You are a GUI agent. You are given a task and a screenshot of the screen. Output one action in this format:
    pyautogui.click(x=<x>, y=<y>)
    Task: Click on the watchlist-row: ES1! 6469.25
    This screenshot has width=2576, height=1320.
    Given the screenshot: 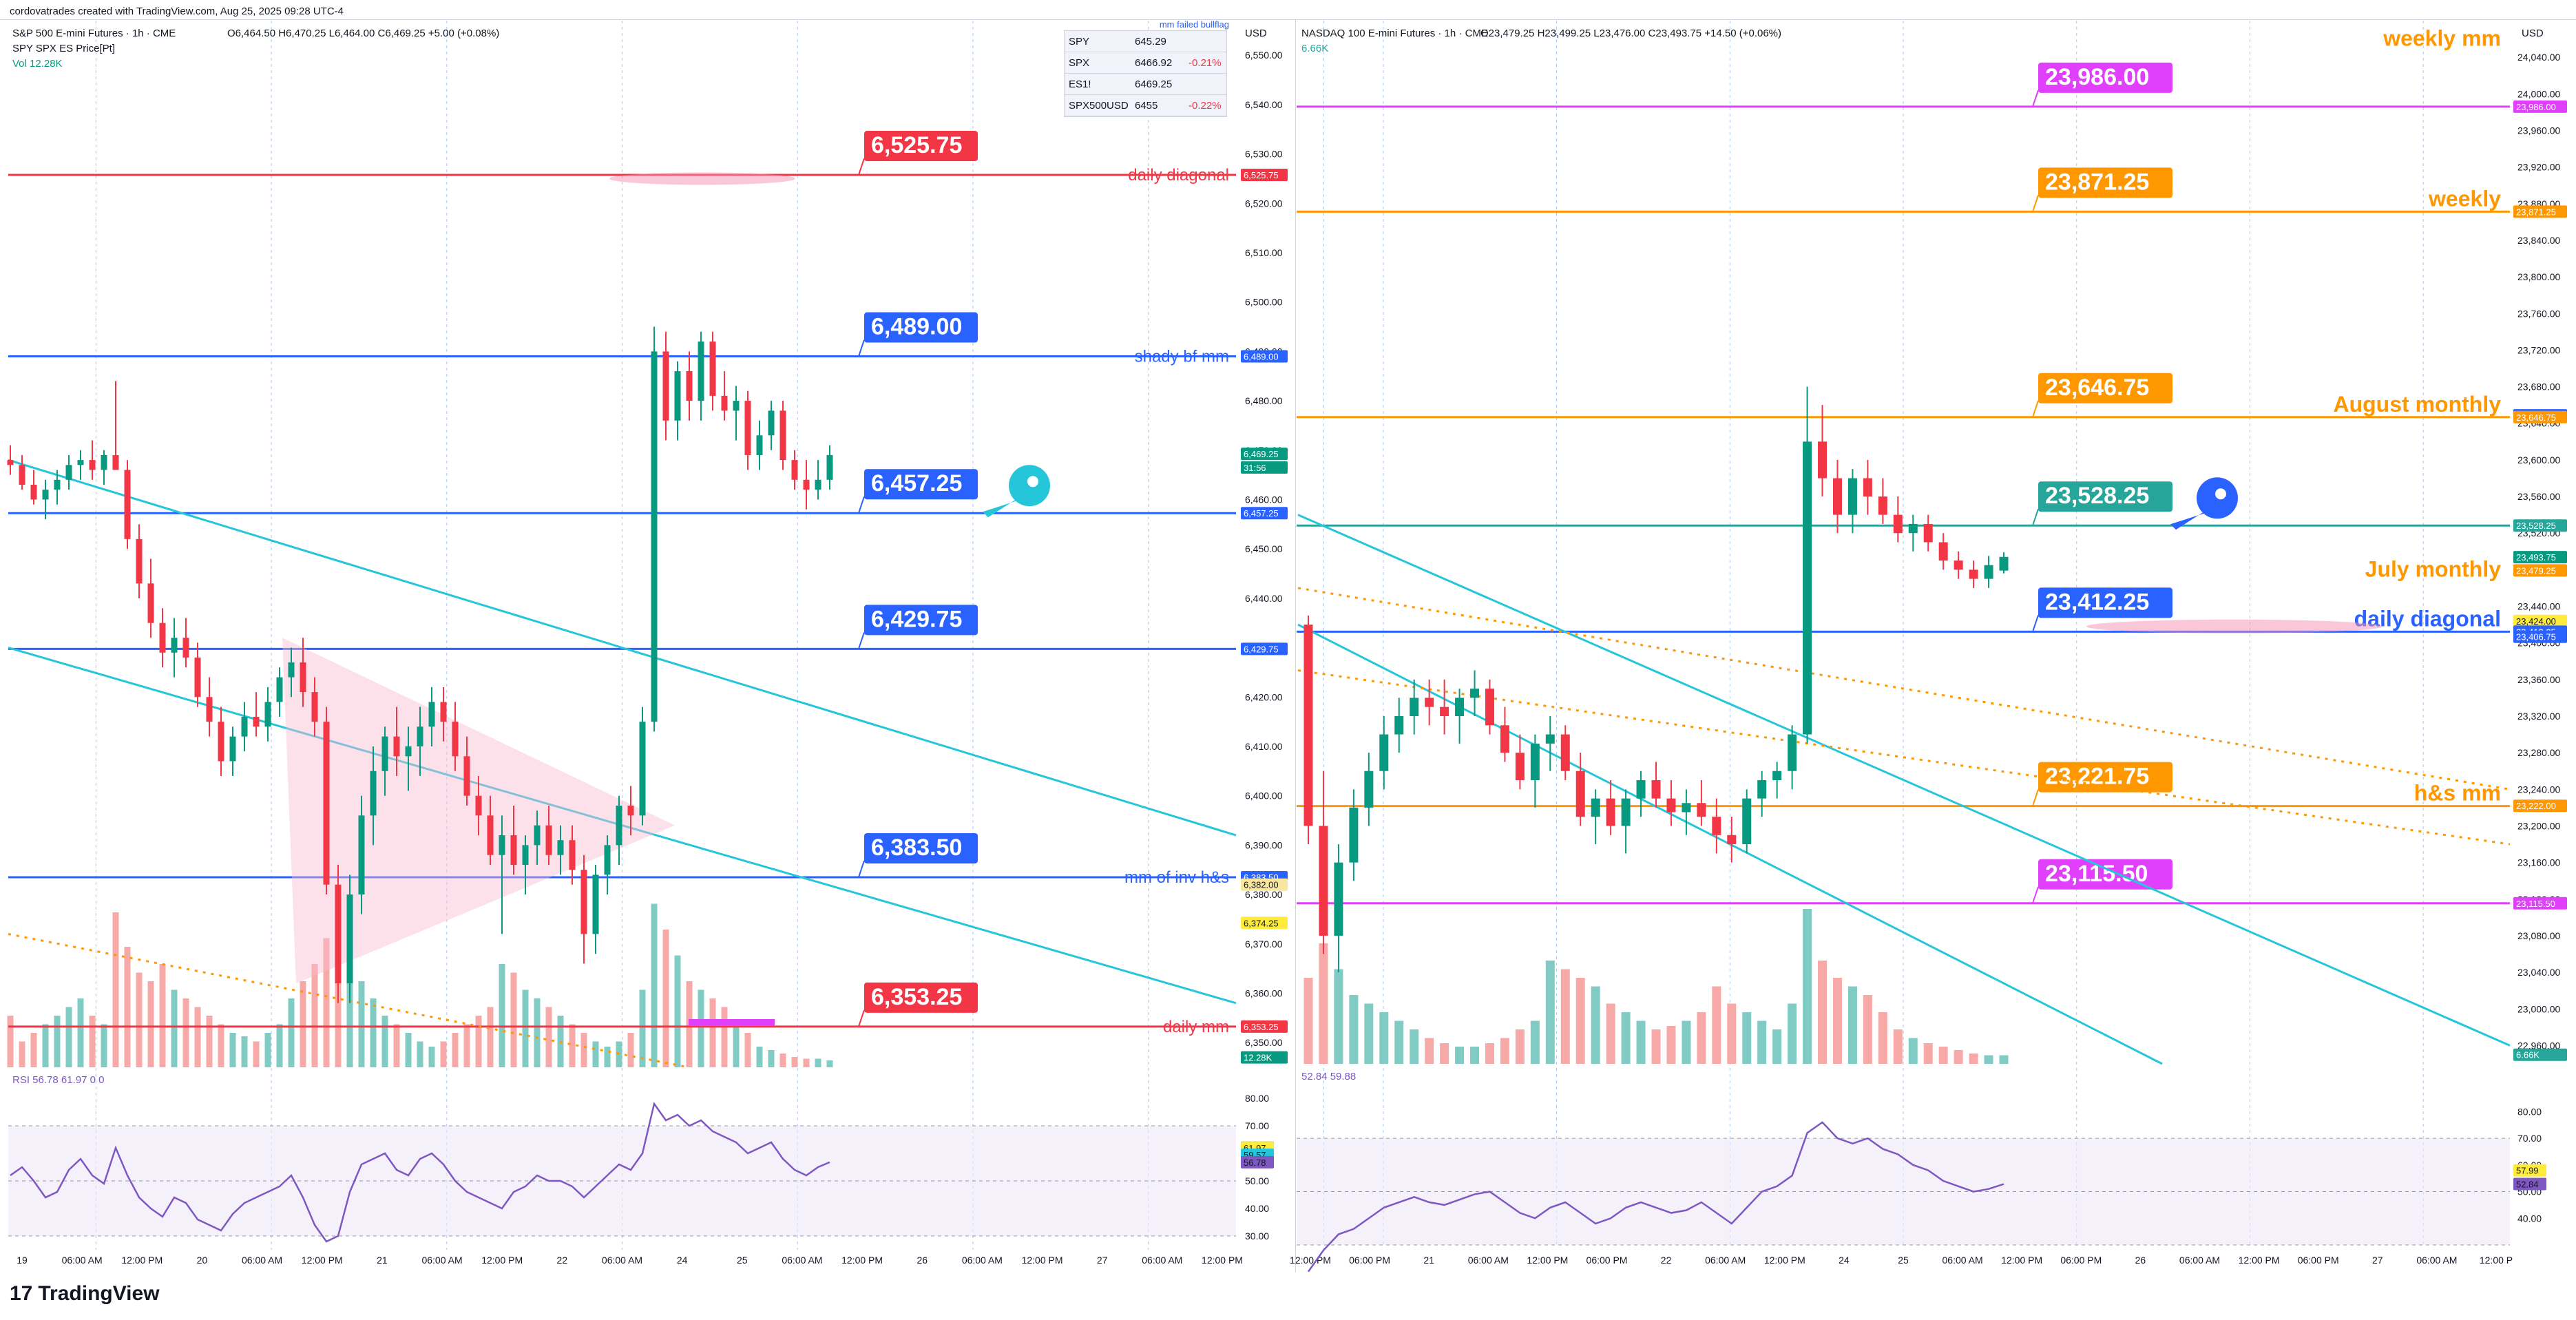 What is the action you would take?
    pyautogui.click(x=1145, y=84)
    